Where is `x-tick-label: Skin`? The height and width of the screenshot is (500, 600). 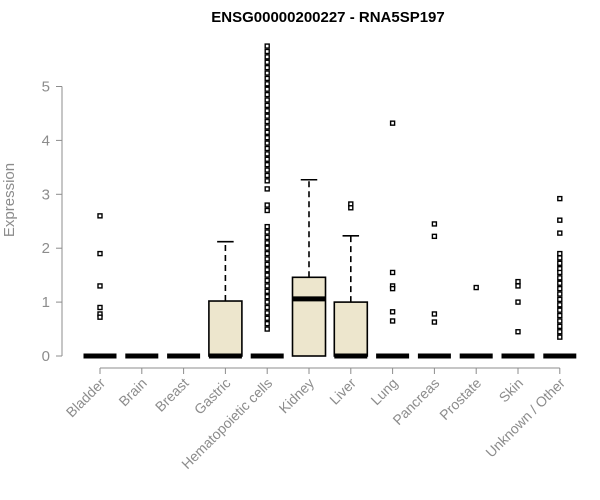 x-tick-label: Skin is located at coordinates (511, 390).